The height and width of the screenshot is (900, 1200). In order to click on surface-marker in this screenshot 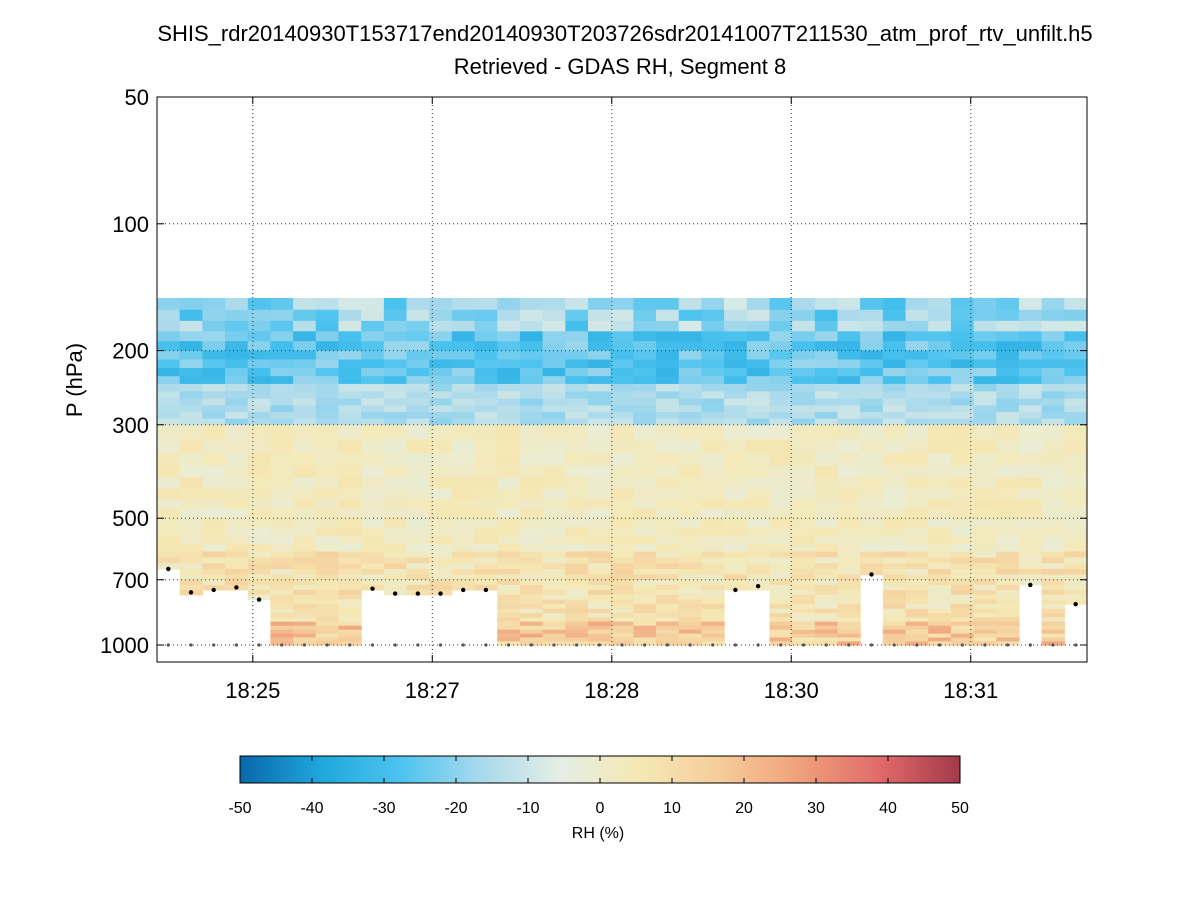, I will do `click(259, 645)`.